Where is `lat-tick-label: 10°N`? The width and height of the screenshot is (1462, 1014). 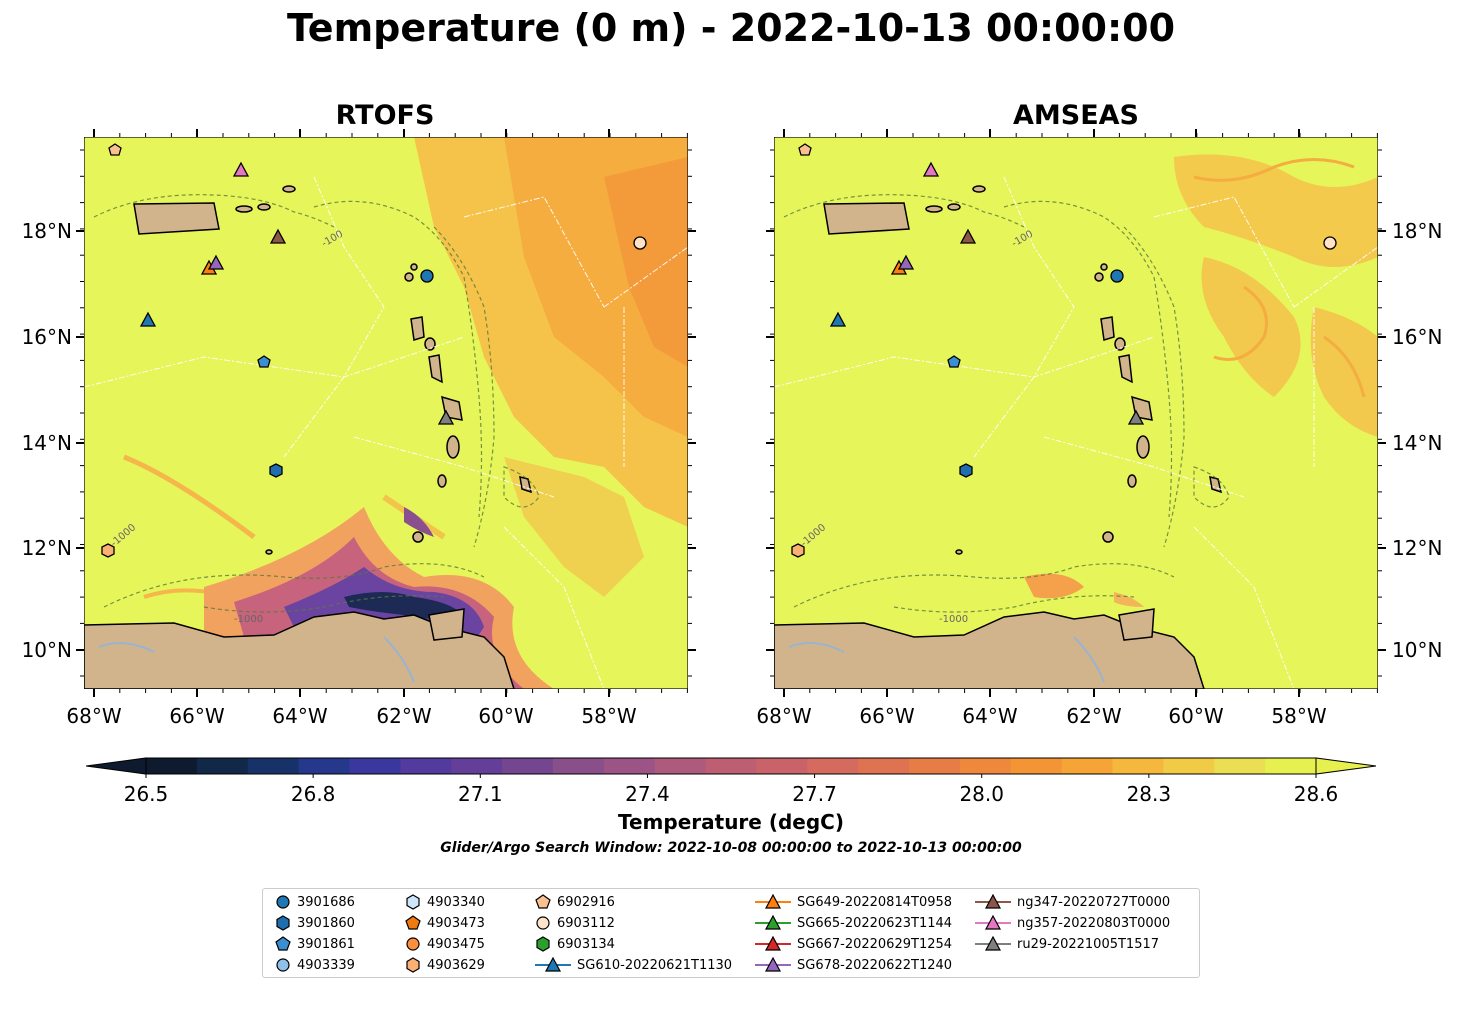 lat-tick-label: 10°N is located at coordinates (47, 650).